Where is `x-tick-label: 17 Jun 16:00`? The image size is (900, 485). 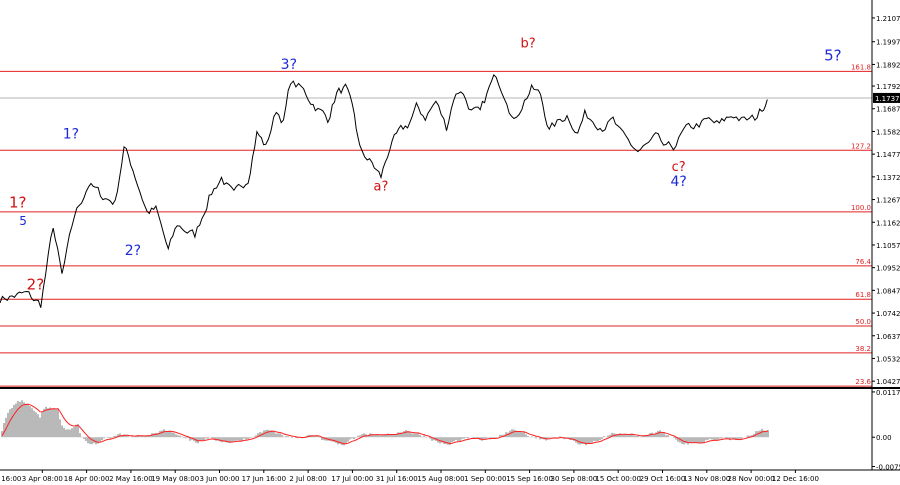
x-tick-label: 17 Jun 16:00 is located at coordinates (264, 479).